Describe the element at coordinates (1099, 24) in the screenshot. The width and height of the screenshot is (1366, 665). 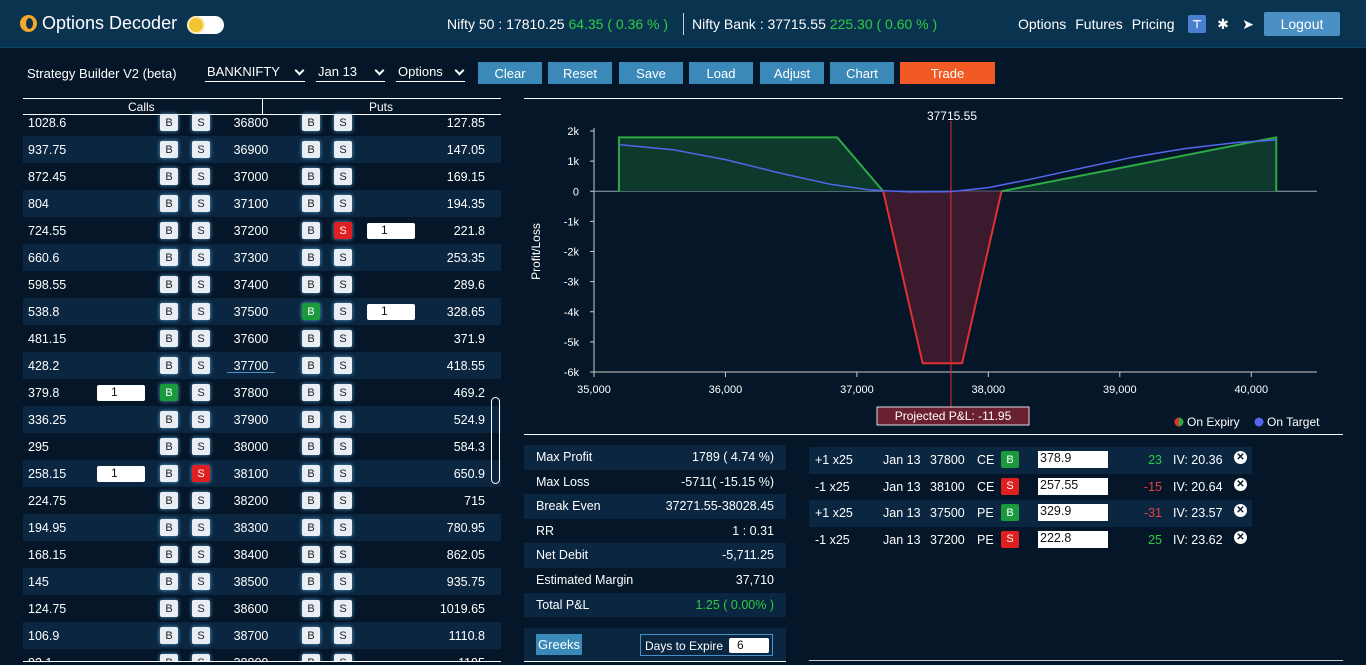
I see `nav-futures-link: Futures` at that location.